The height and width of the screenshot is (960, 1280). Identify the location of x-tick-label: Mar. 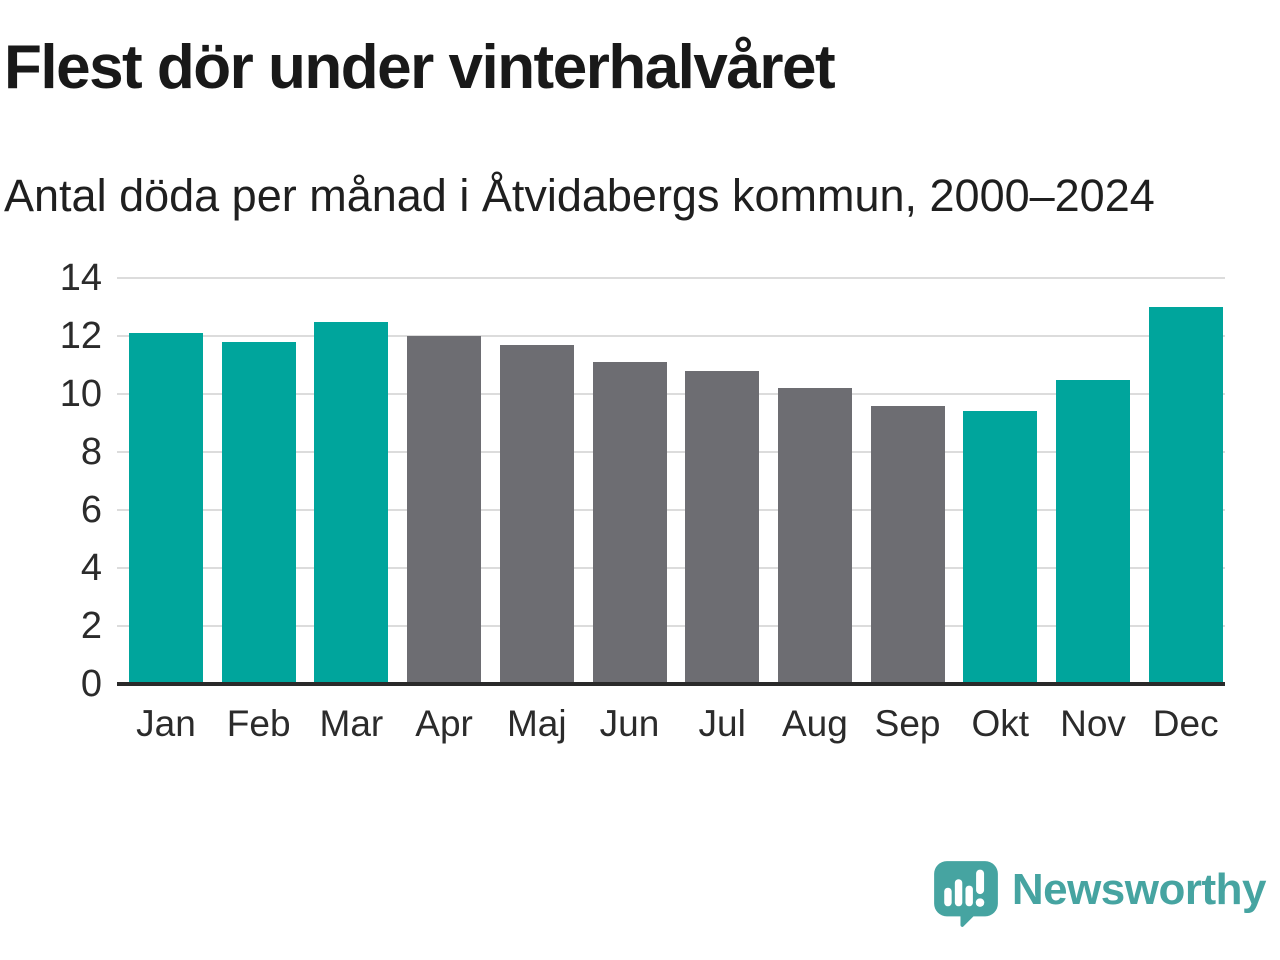
(351, 723).